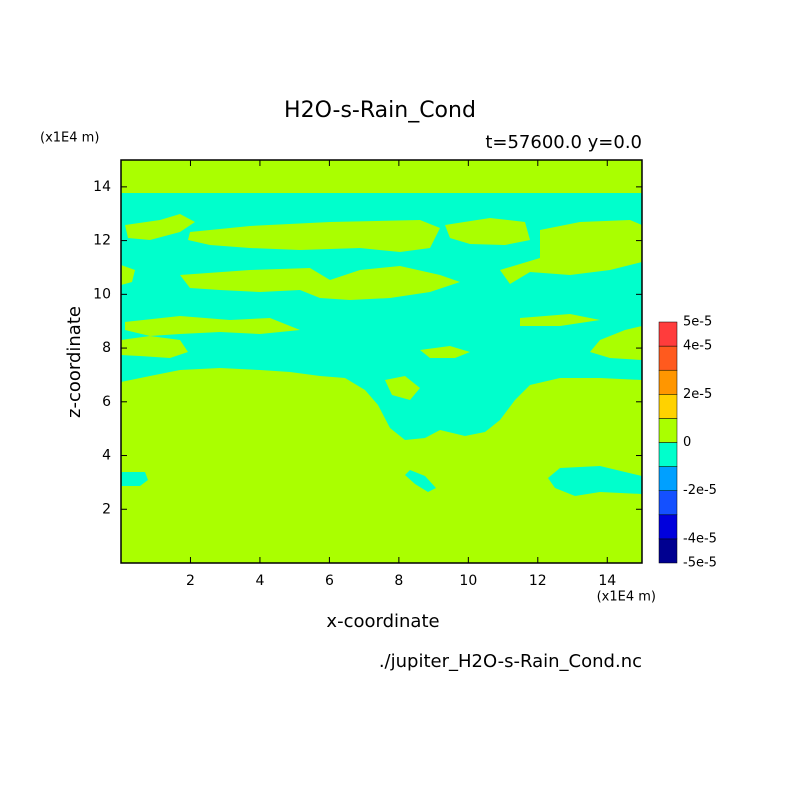 This screenshot has height=804, width=804. Describe the element at coordinates (190, 581) in the screenshot. I see `x-tick-label: 2` at that location.